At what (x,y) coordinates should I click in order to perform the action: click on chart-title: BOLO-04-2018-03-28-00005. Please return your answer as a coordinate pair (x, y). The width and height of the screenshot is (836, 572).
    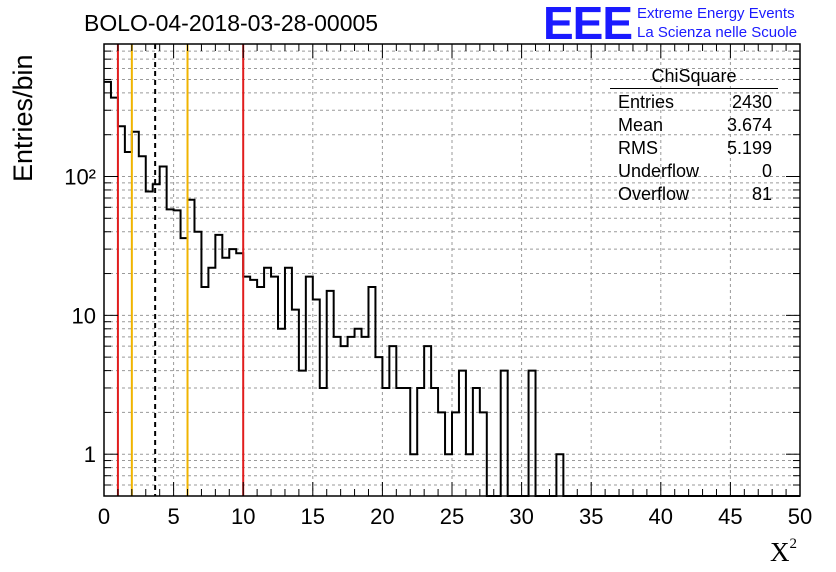
    Looking at the image, I should click on (231, 23).